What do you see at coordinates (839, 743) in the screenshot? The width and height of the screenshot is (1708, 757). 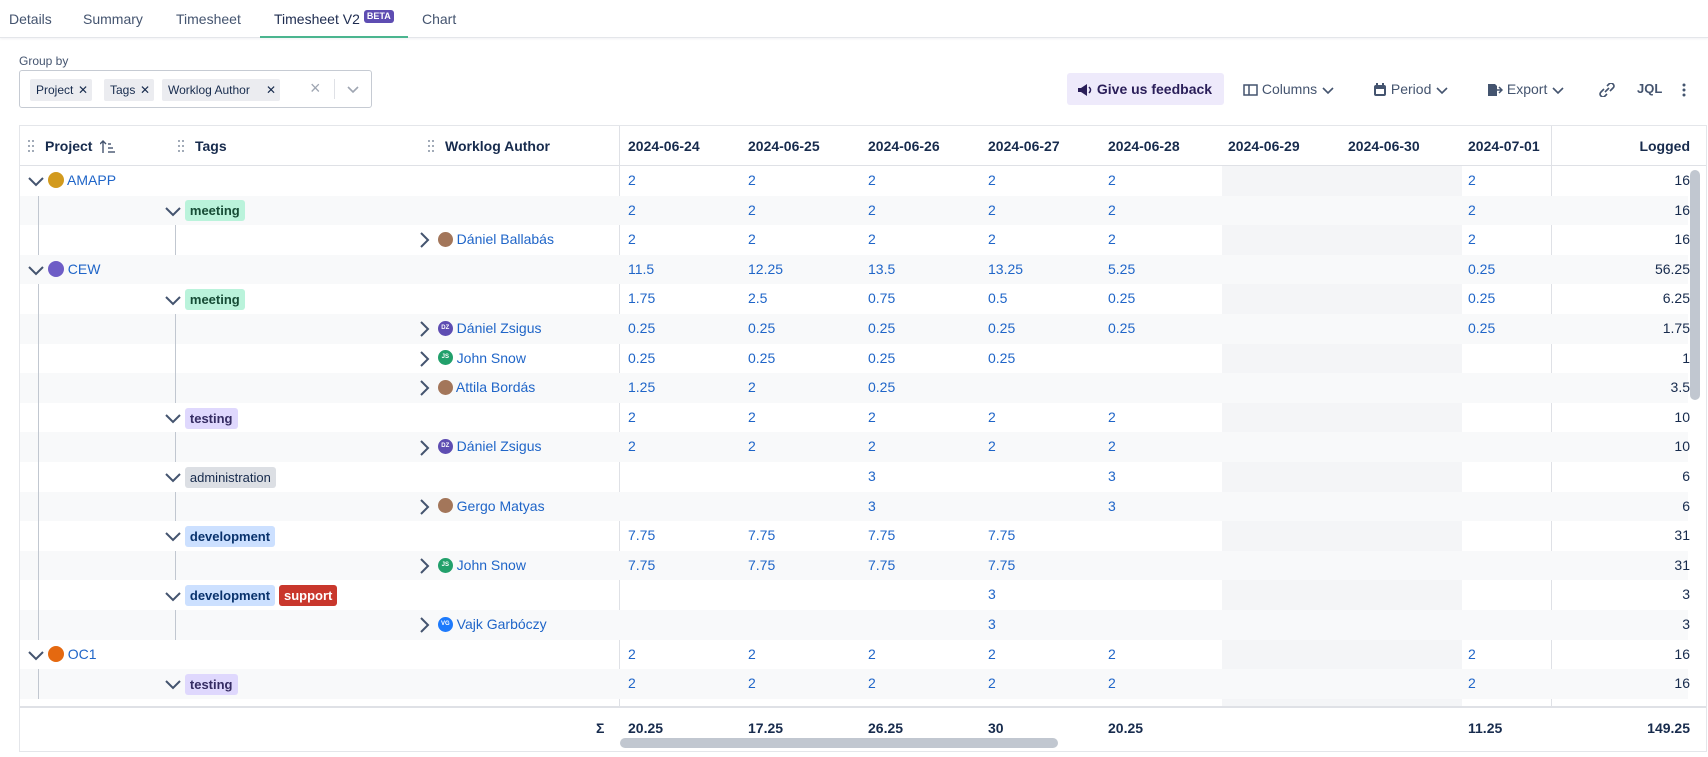 I see `horizontal-scrollbar` at bounding box center [839, 743].